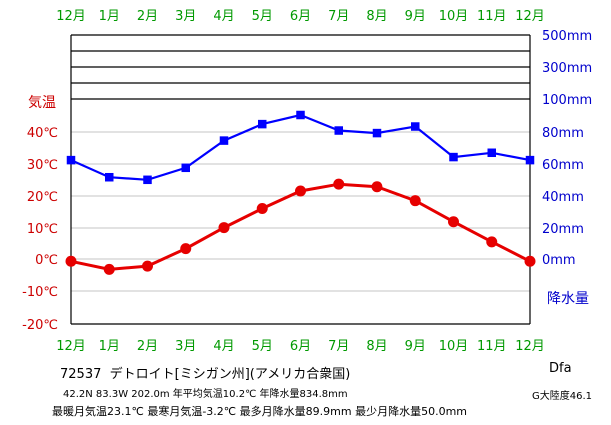 The height and width of the screenshot is (425, 611). Describe the element at coordinates (454, 16) in the screenshot. I see `month-label-top: 10月` at that location.